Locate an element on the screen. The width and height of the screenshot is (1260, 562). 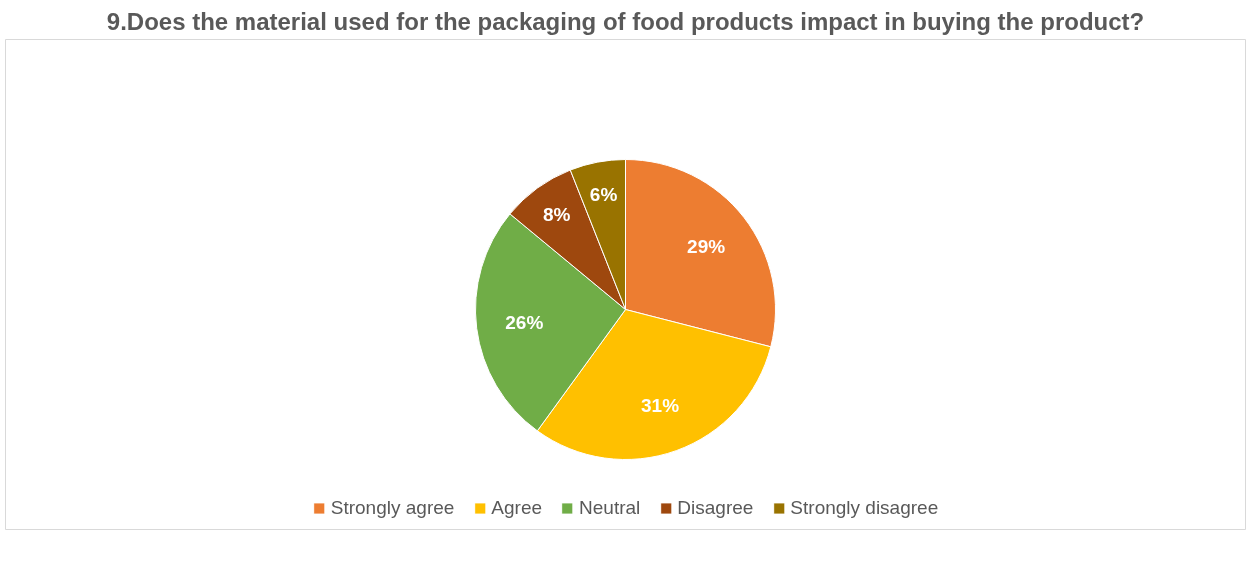
legend-label: Neutral is located at coordinates (610, 508).